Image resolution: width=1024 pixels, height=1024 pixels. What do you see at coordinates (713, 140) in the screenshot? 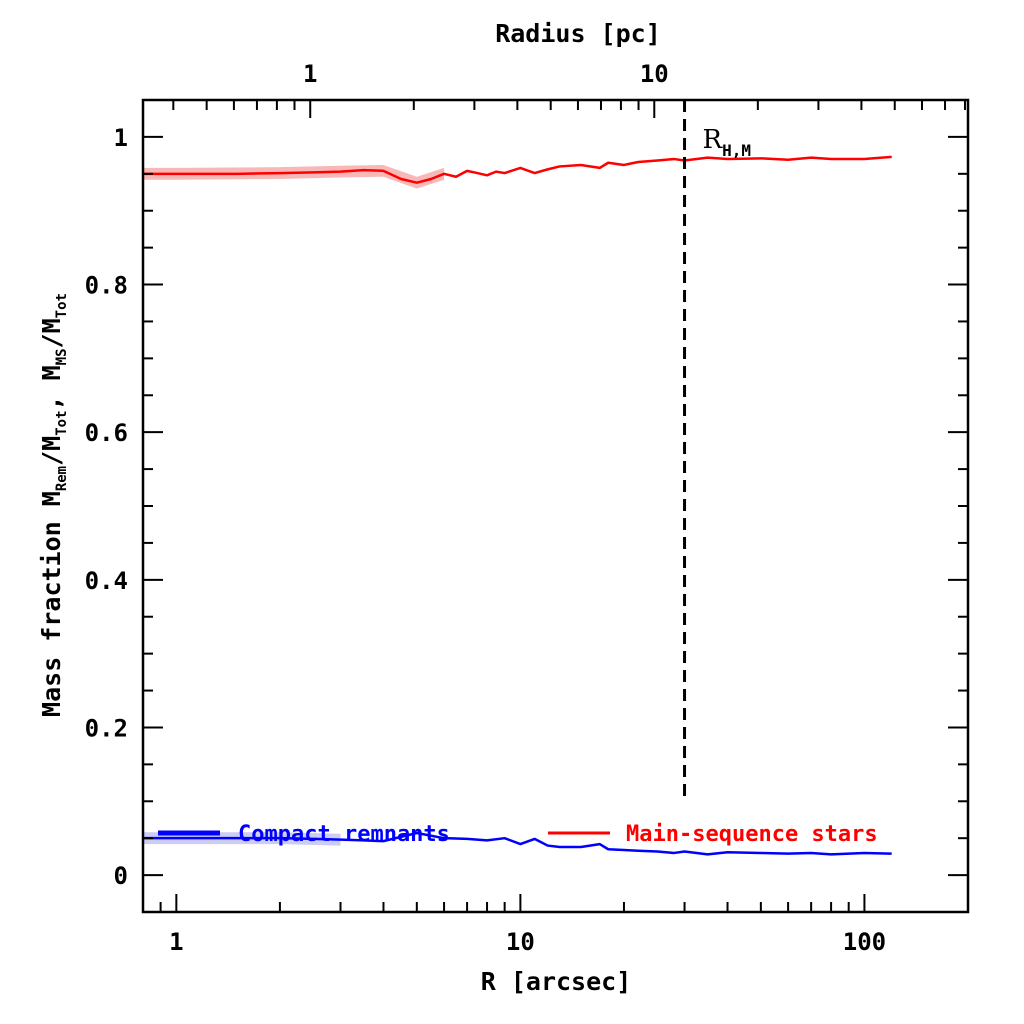
I see `half-mass-radius-label-main: R` at bounding box center [713, 140].